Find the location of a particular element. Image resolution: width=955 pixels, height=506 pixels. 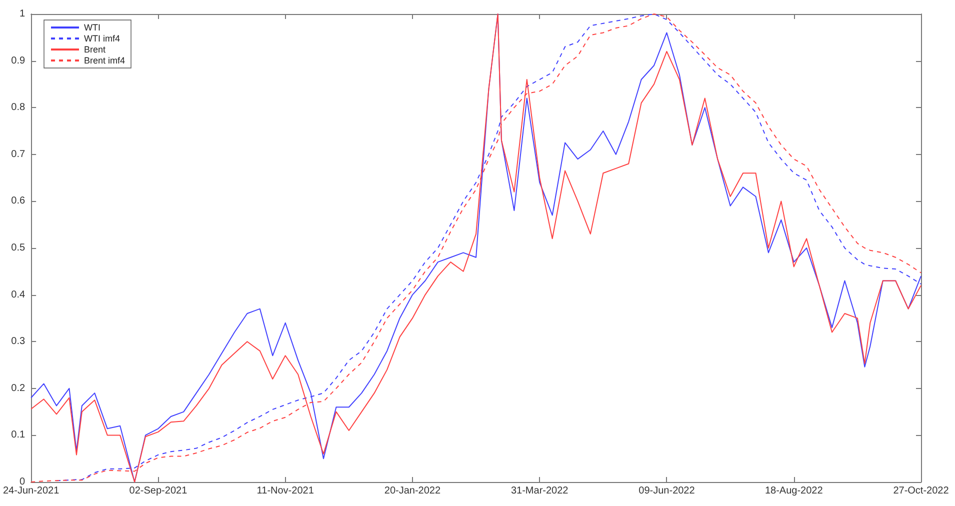

x-tick-label: 20-Jan-2022 is located at coordinates (412, 491).